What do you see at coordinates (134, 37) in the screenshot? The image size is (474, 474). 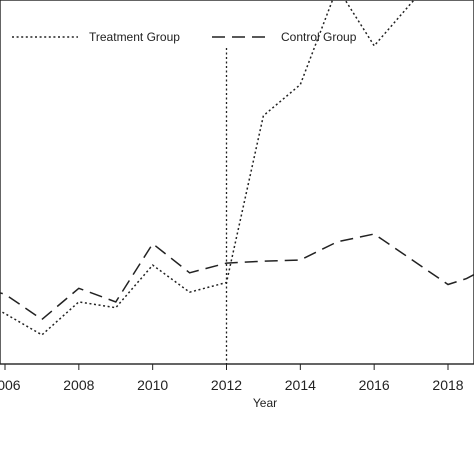 I see `legend-label-treatment: Treatment Group` at bounding box center [134, 37].